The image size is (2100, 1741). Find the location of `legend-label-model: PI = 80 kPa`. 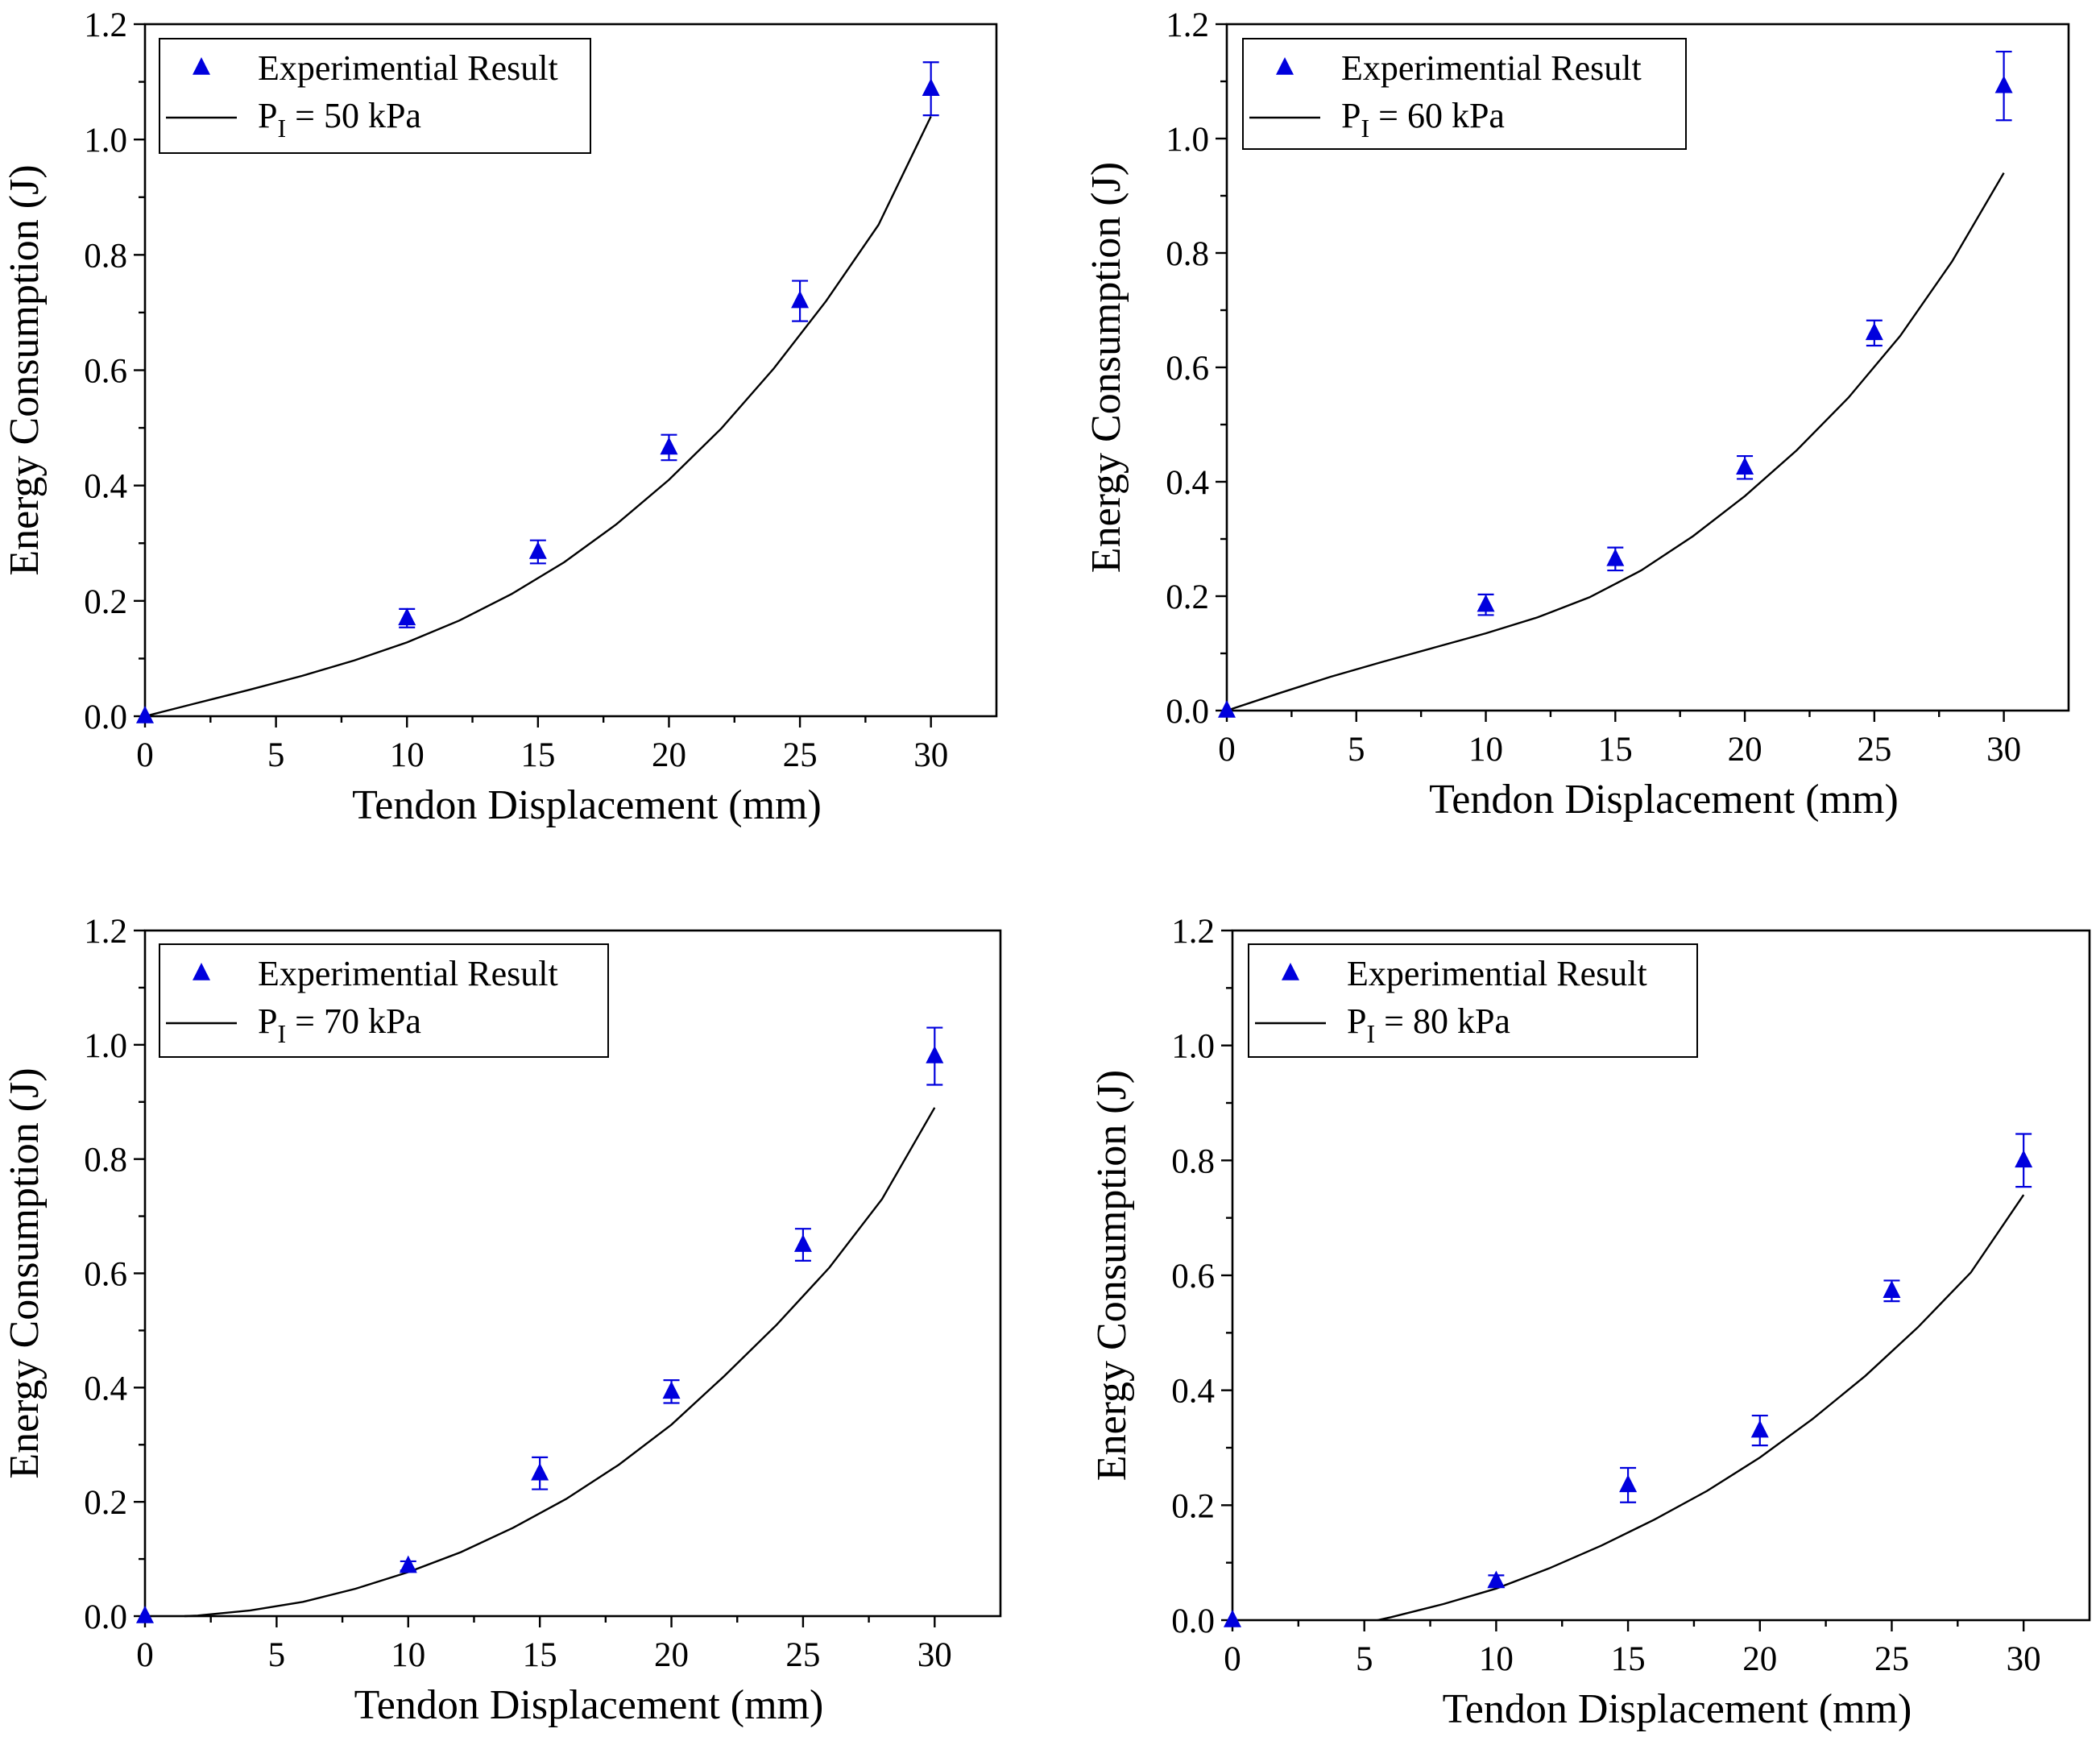

legend-label-model: PI = 80 kPa is located at coordinates (1428, 1024).